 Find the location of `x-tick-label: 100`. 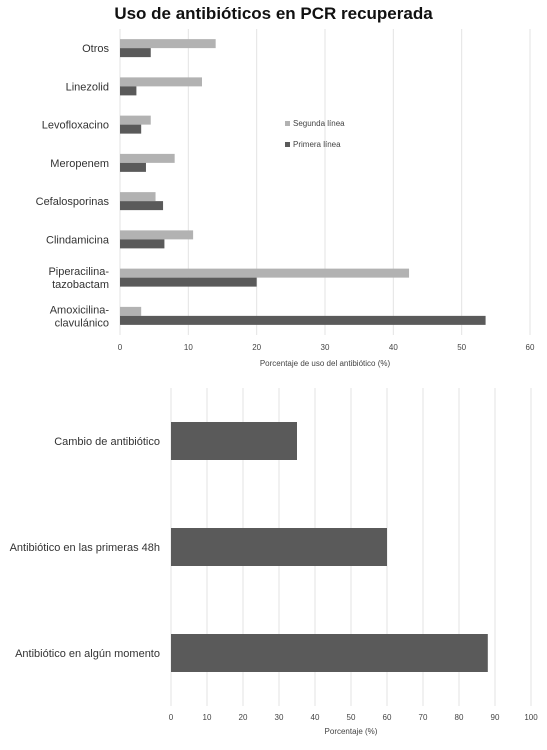

x-tick-label: 100 is located at coordinates (531, 717).